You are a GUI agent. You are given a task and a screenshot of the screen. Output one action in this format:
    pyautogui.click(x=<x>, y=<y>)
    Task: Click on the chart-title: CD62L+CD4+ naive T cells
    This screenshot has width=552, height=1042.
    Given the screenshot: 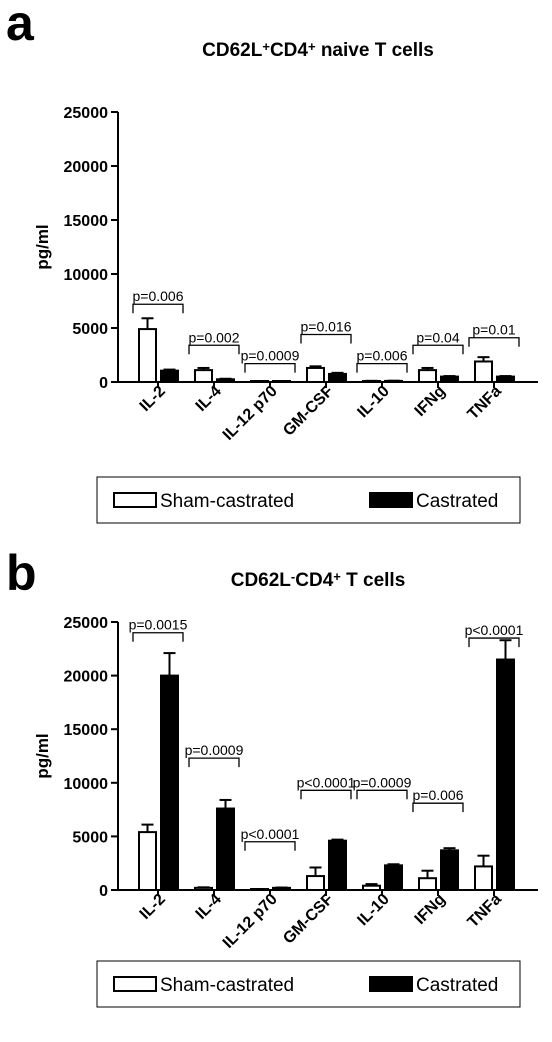 What is the action you would take?
    pyautogui.click(x=318, y=50)
    